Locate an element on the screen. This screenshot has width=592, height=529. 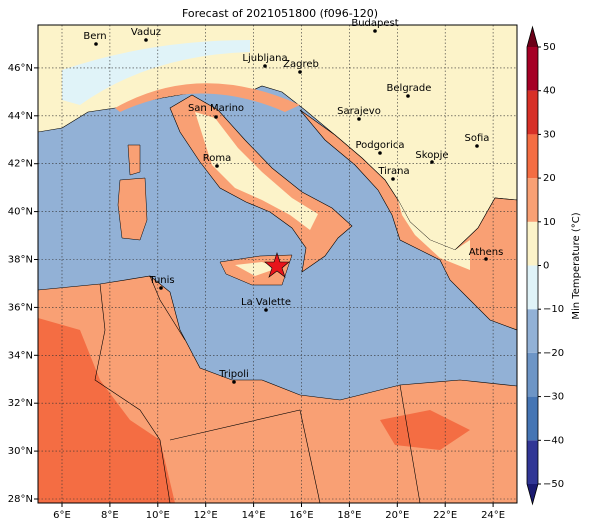
x-tick-label: 14°E is located at coordinates (254, 515).